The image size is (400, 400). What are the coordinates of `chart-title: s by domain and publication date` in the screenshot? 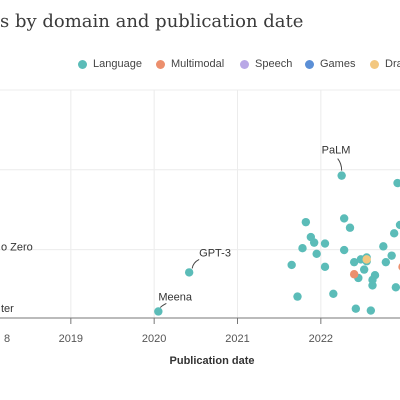 It's located at (152, 21).